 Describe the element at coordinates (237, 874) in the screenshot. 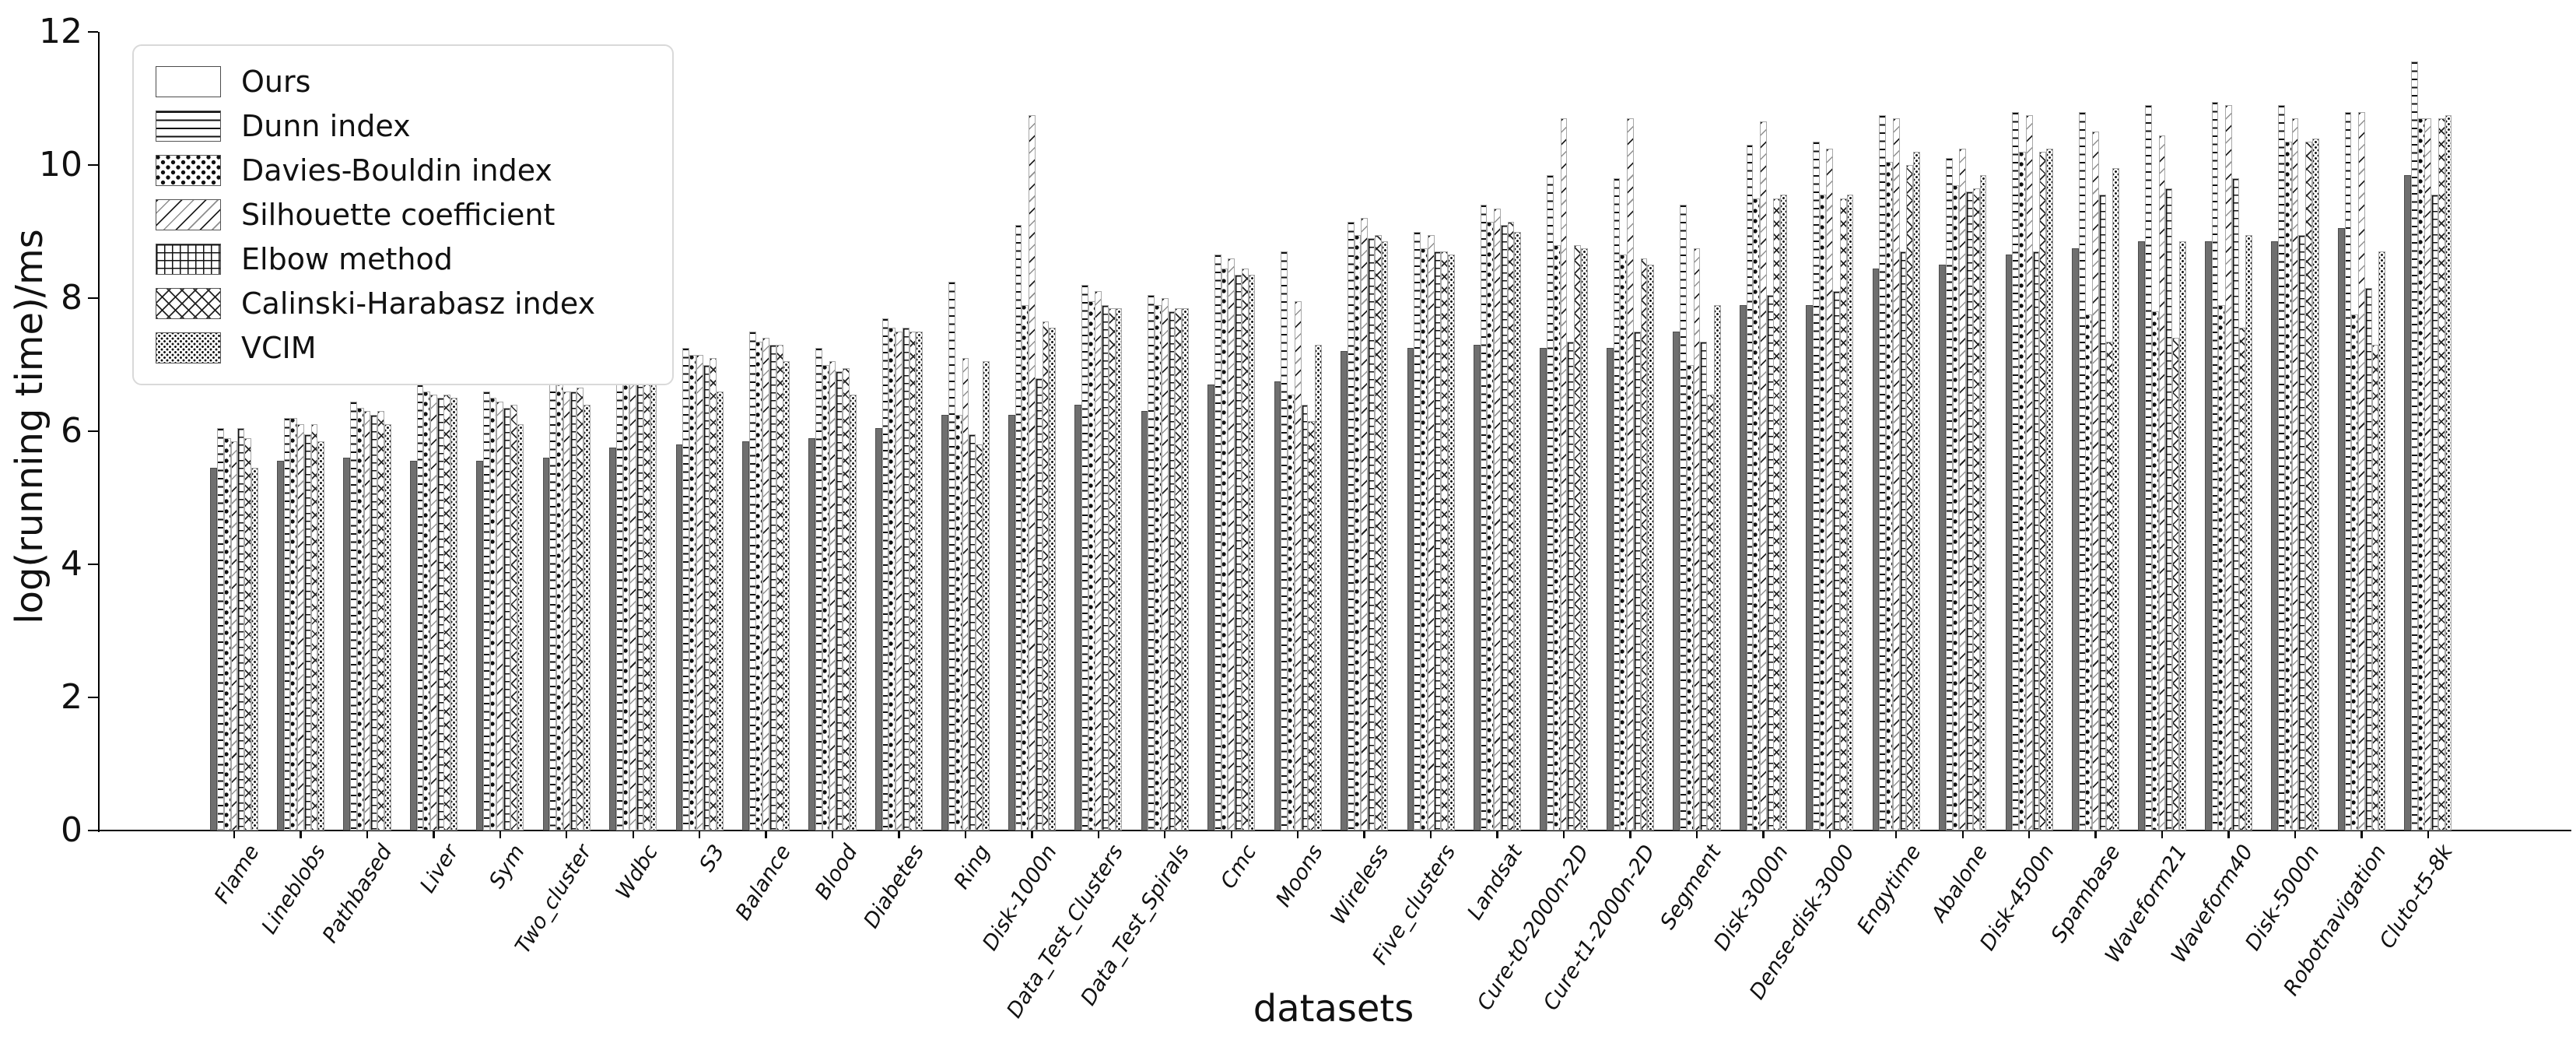

I see `x-tick-label: Flame` at that location.